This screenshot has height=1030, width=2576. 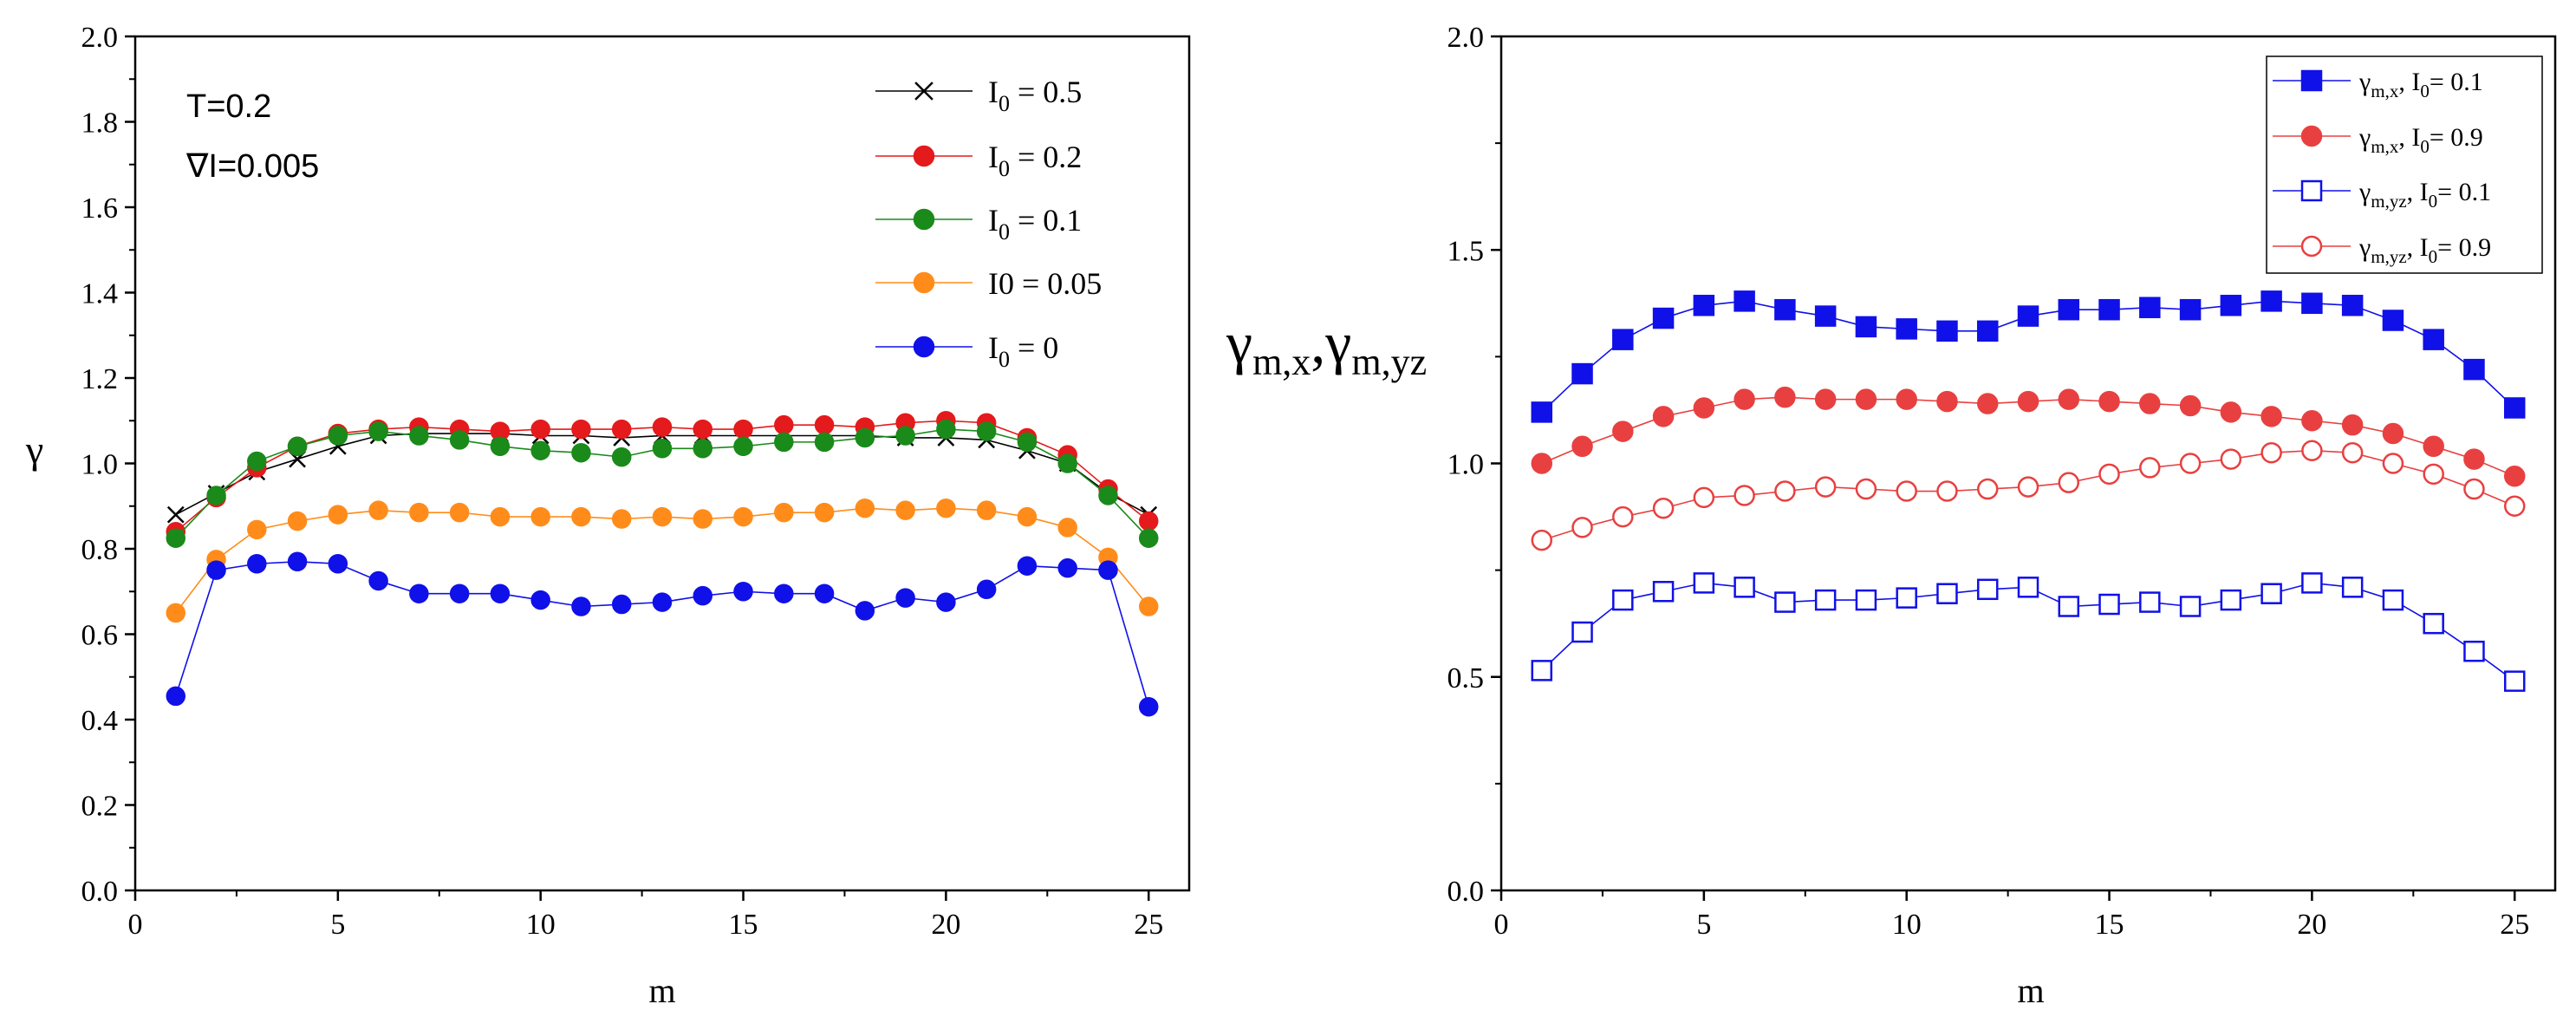 What do you see at coordinates (2420, 84) in the screenshot?
I see `legend-label: γm,x, I0= 0.1` at bounding box center [2420, 84].